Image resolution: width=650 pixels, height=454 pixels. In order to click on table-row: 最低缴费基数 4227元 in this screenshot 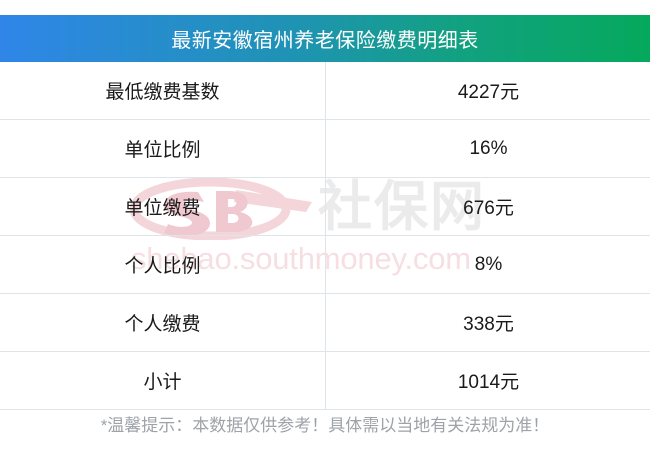, I will do `click(325, 91)`.